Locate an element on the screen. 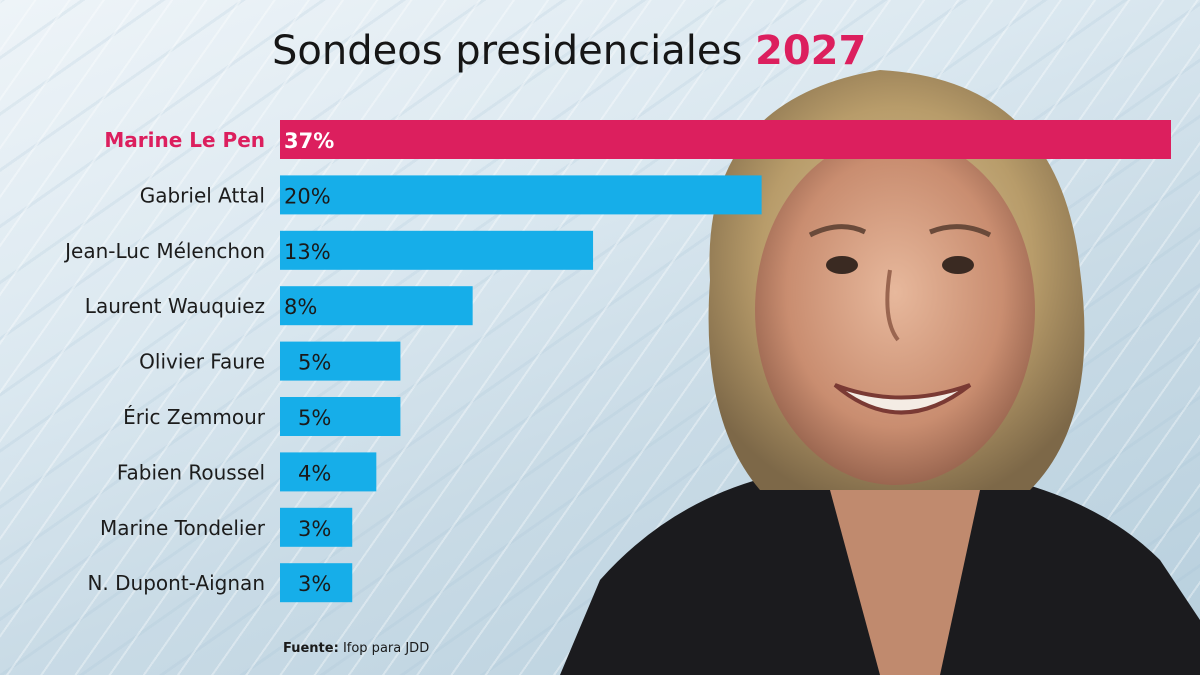 Image resolution: width=1200 pixels, height=675 pixels. value-label-3: 8% is located at coordinates (300, 307).